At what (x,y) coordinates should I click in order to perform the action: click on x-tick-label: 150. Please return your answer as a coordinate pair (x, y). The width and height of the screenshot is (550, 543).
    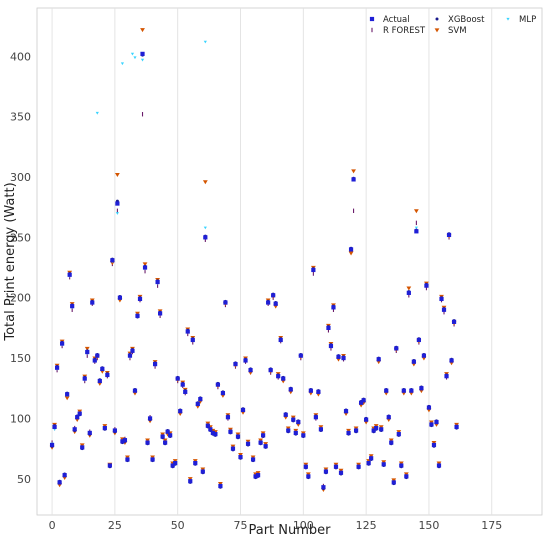
    Looking at the image, I should click on (428, 525).